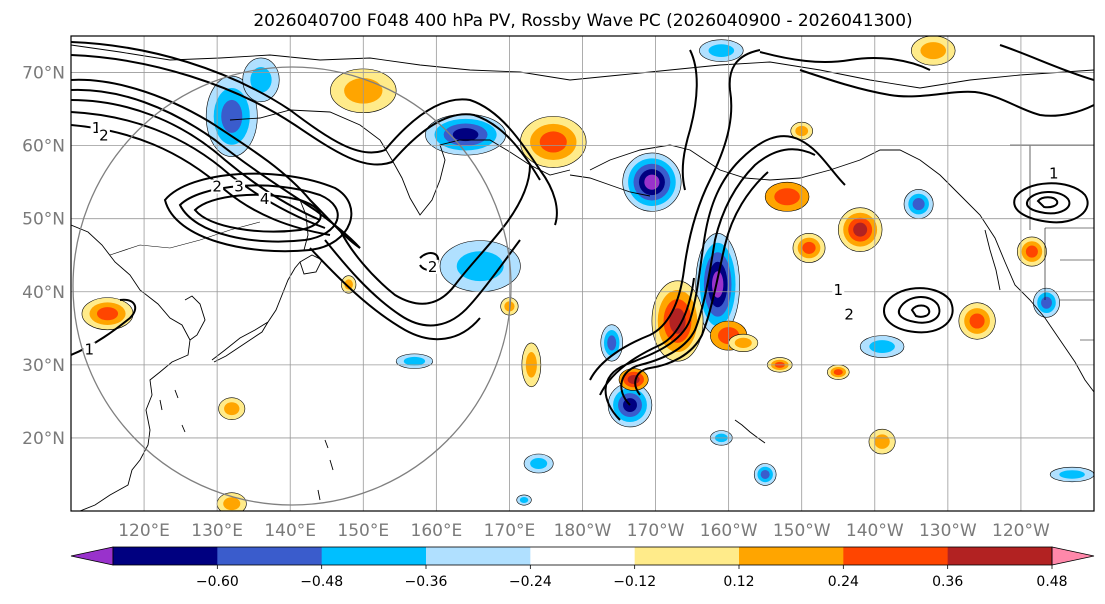  I want to click on contour-label: 4, so click(265, 199).